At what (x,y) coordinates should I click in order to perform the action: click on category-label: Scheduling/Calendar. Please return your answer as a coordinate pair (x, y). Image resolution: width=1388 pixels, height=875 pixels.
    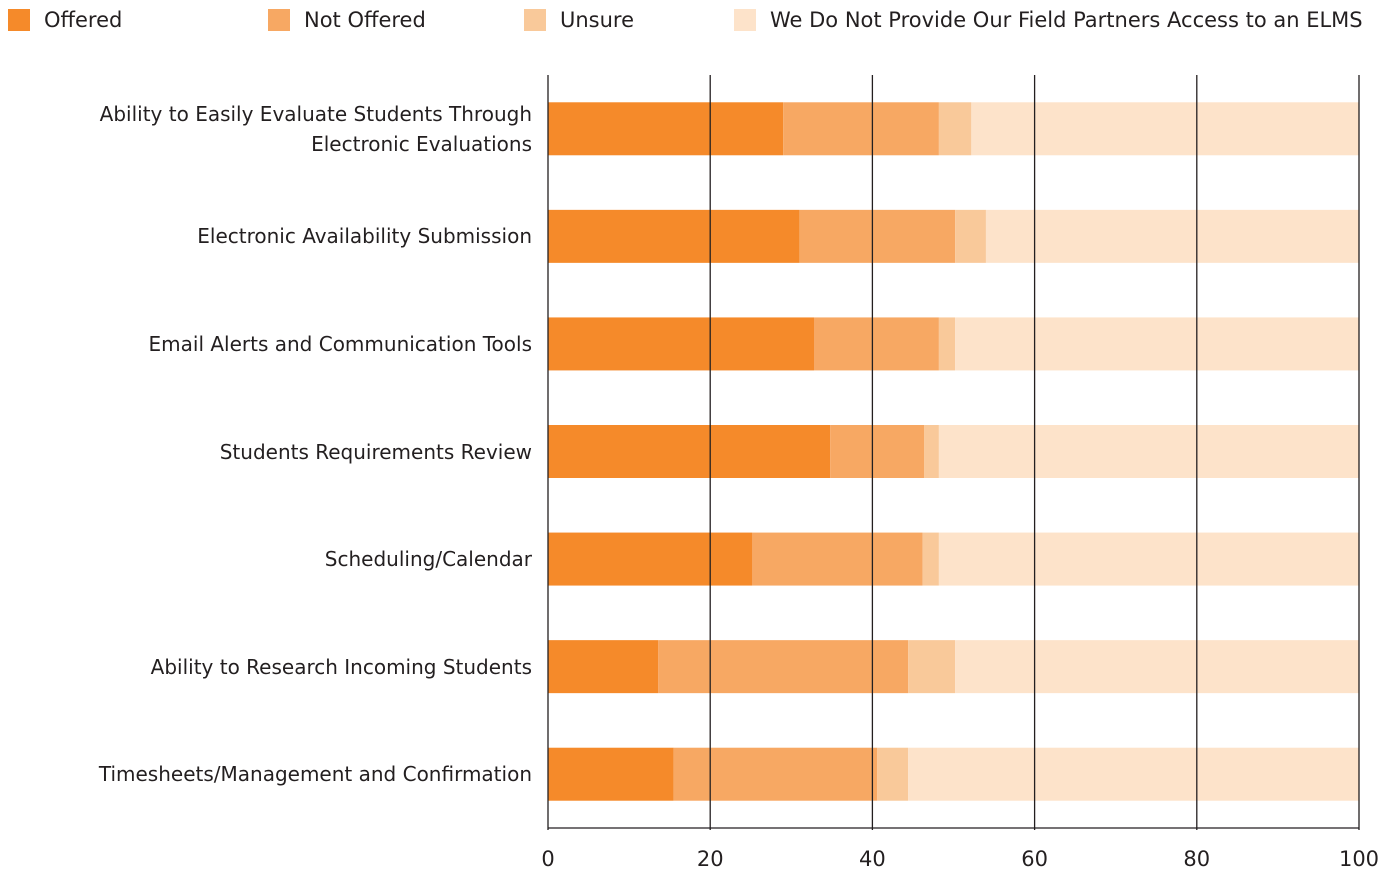
    Looking at the image, I should click on (428, 559).